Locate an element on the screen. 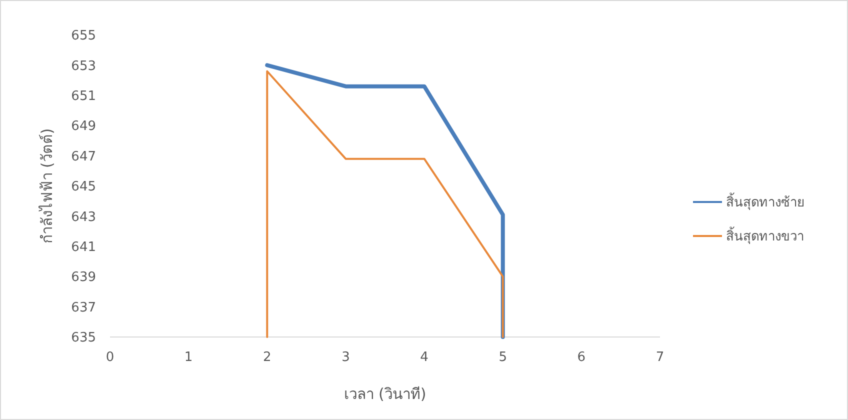  x-tick-label: 3 is located at coordinates (346, 357).